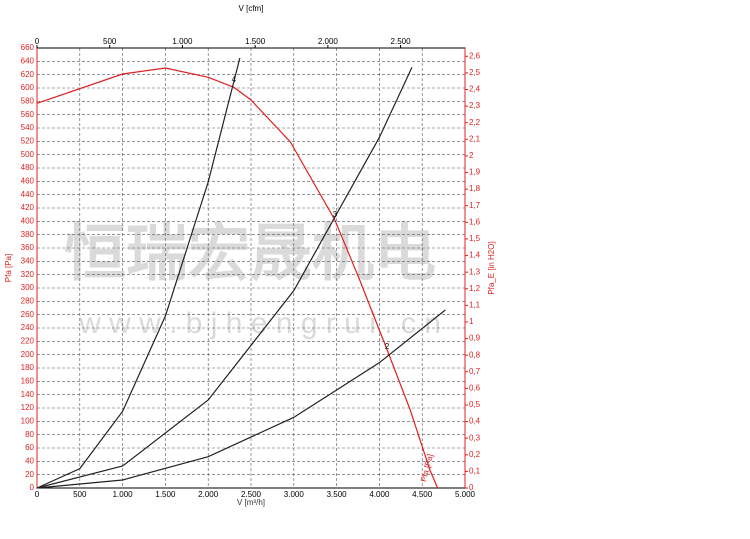 The height and width of the screenshot is (539, 750). What do you see at coordinates (475, 238) in the screenshot?
I see `y2-tick-label: 1,5` at bounding box center [475, 238].